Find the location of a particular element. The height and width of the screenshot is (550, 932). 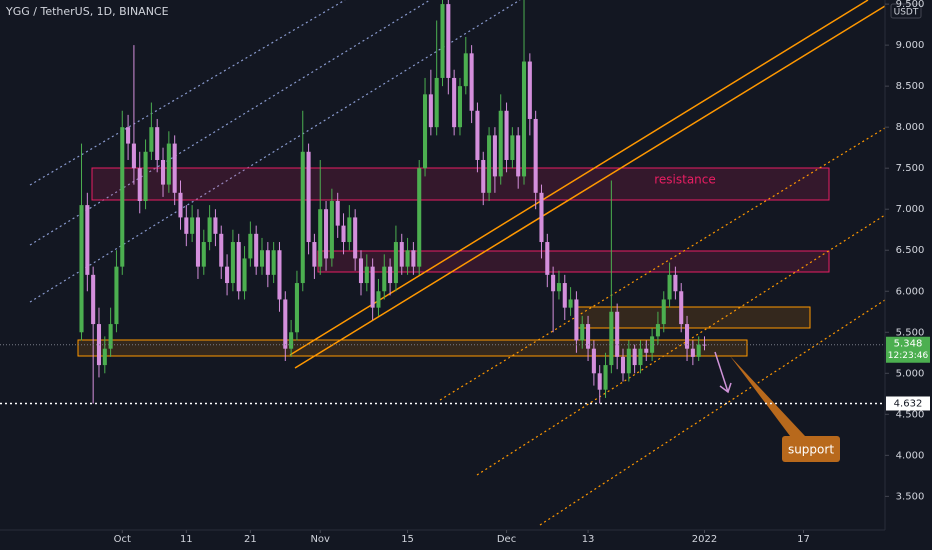

y-tick-label: 8.000 is located at coordinates (910, 127).